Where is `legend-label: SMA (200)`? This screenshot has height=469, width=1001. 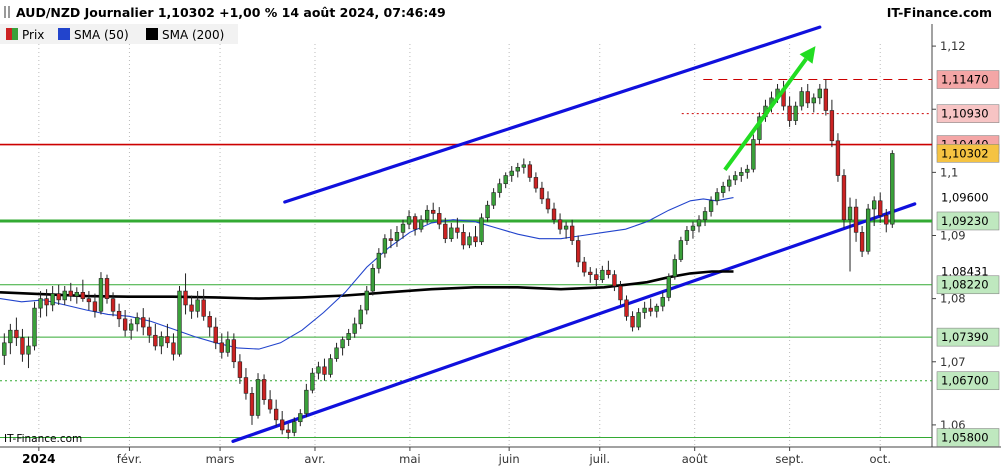 legend-label: SMA (200) is located at coordinates (193, 35).